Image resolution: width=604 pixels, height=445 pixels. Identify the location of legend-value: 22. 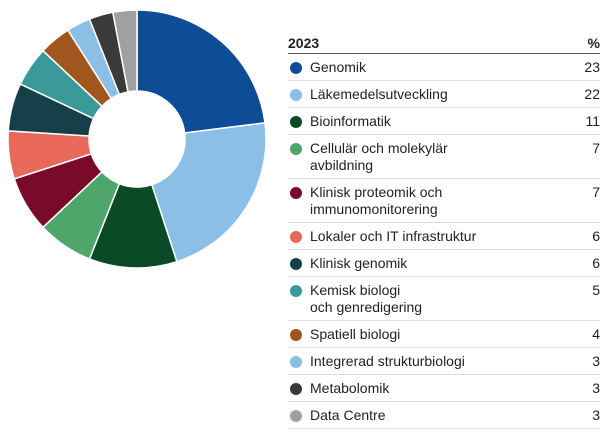
(592, 94).